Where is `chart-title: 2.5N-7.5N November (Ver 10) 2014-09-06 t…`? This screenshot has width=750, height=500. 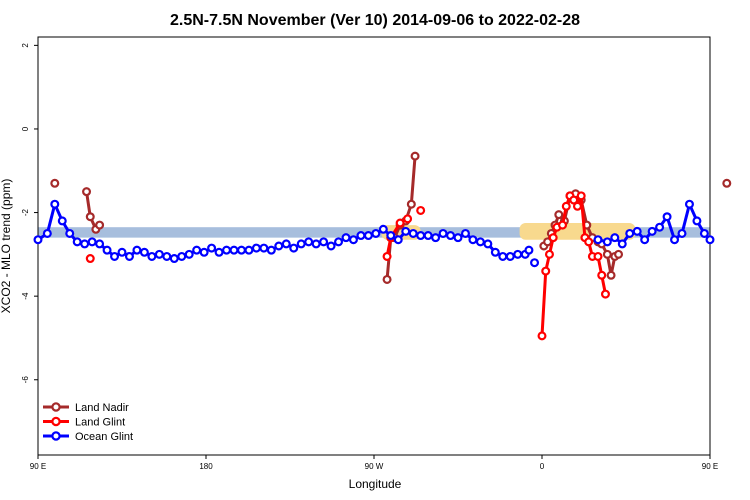
chart-title: 2.5N-7.5N November (Ver 10) 2014-09-06 t… is located at coordinates (375, 20).